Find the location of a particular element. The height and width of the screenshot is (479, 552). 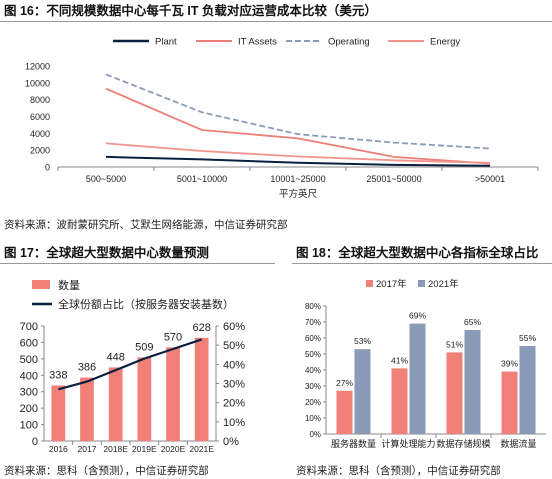

fig18-bar-value-label: 65% is located at coordinates (472, 322).